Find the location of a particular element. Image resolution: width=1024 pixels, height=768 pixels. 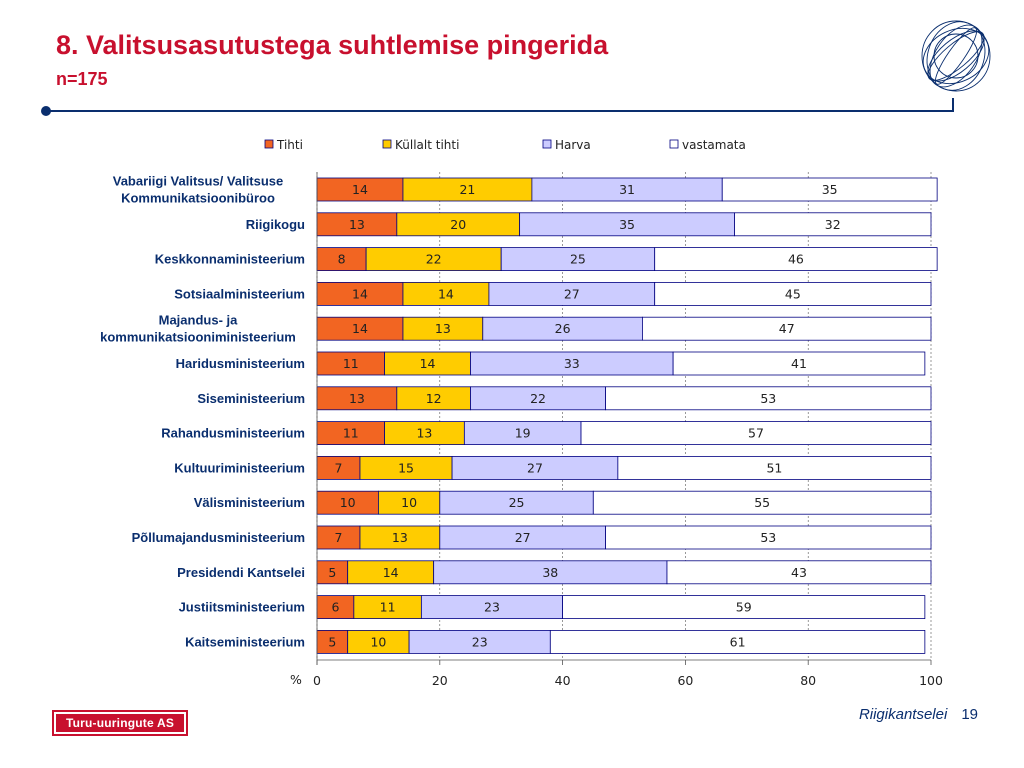

data-label: 47 is located at coordinates (787, 328).